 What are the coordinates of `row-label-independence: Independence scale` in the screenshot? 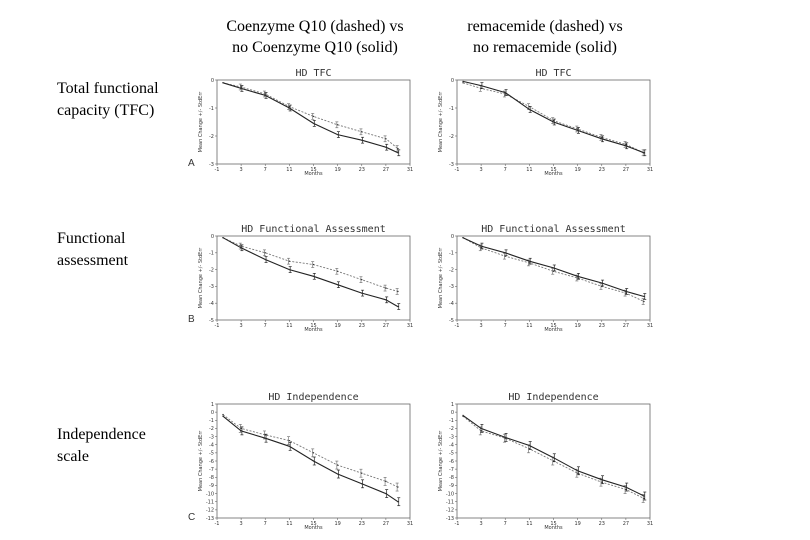 It's located at (101, 446).